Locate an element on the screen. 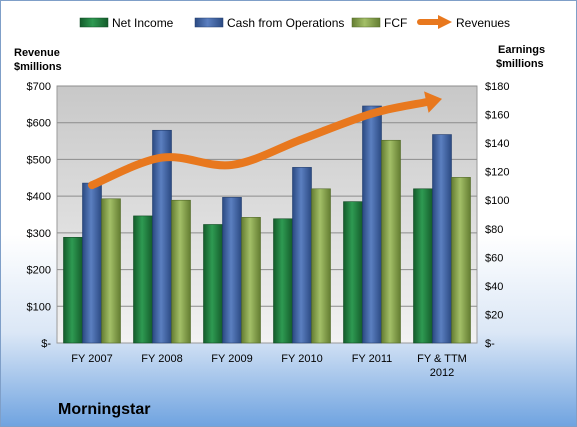  revenue-line is located at coordinates (265, 140).